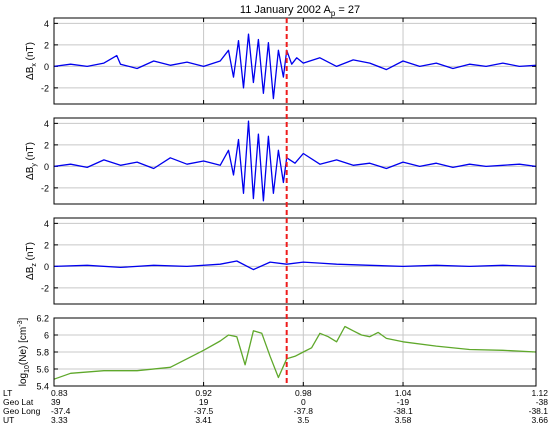  Describe the element at coordinates (328, 10) in the screenshot. I see `title-index: A` at that location.